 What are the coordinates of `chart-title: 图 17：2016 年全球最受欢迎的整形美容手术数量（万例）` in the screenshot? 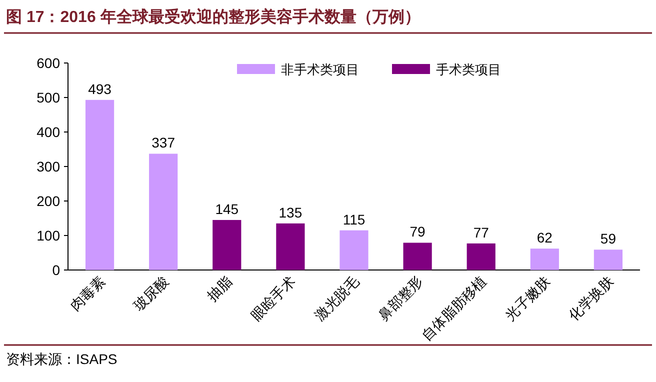 It's located at (213, 16).